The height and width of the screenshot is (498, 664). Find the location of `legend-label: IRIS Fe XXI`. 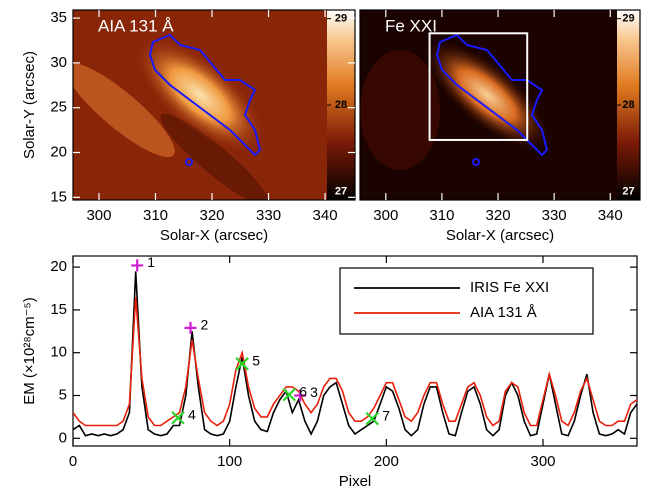

legend-label: IRIS Fe XXI is located at coordinates (509, 287).